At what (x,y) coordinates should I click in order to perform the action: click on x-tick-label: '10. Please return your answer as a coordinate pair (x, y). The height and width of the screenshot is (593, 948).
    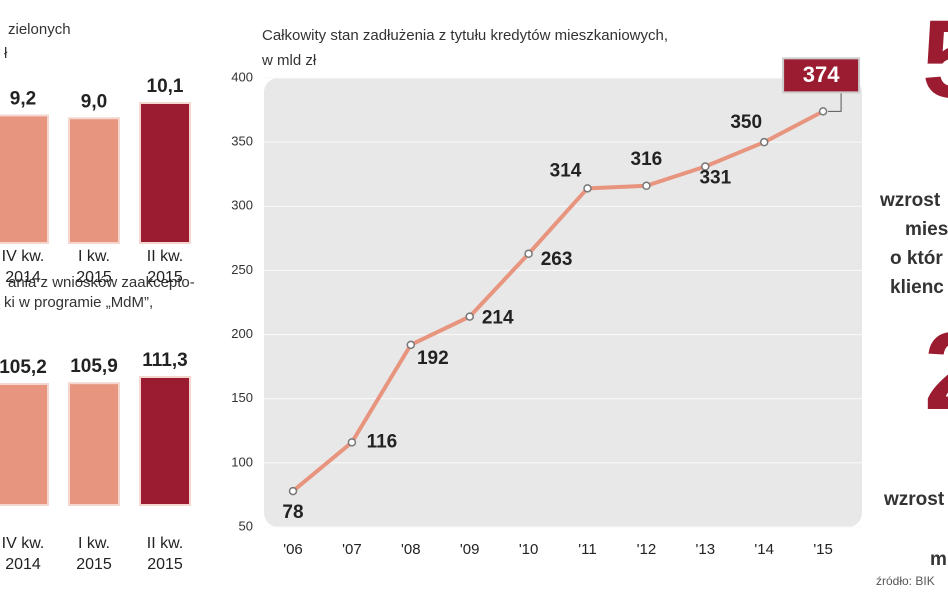
    Looking at the image, I should click on (529, 549).